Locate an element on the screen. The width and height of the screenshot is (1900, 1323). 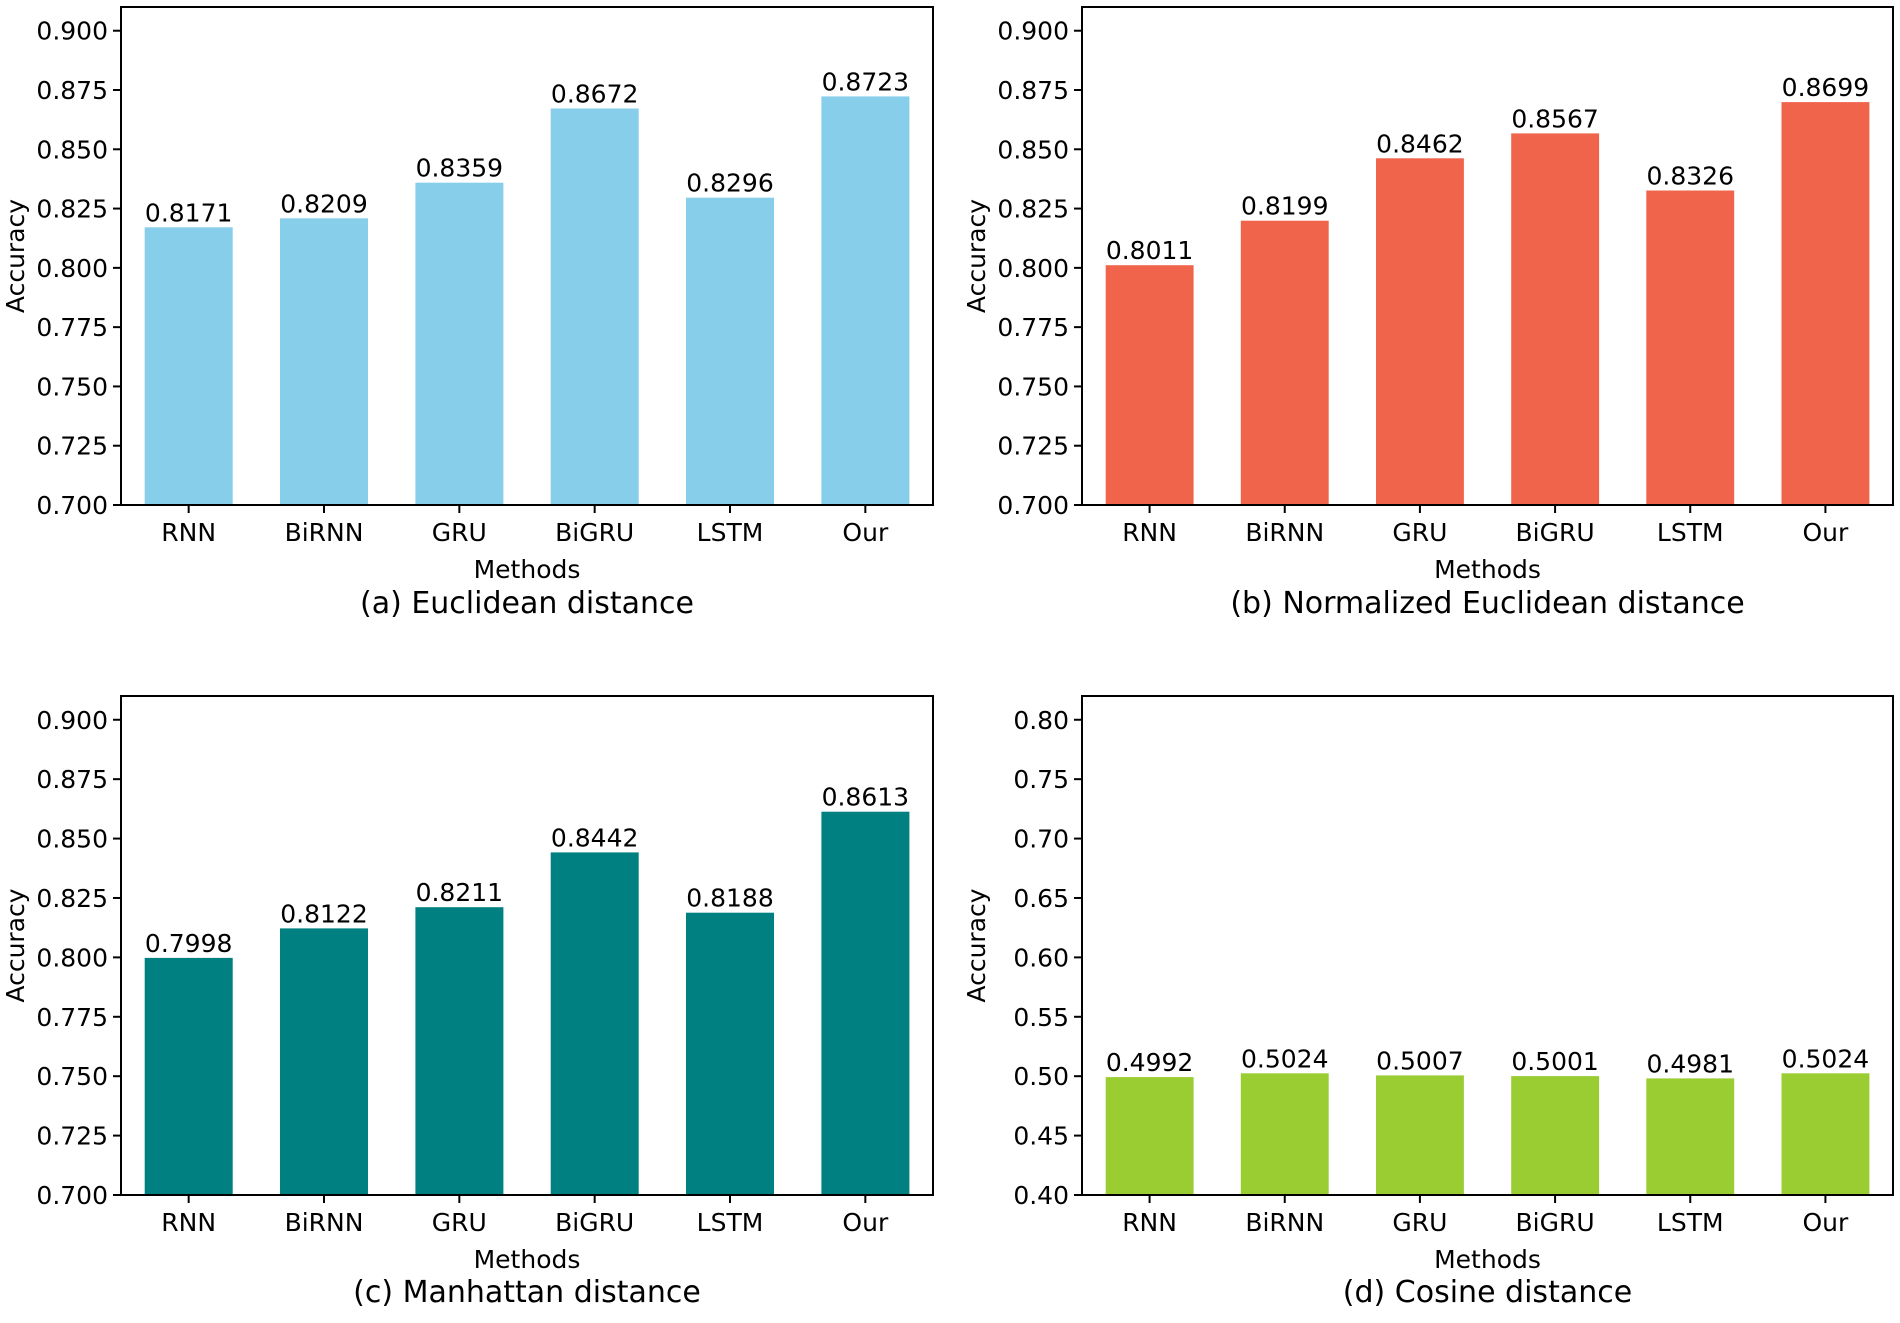
y-tick-label: 0.70 is located at coordinates (1041, 839).